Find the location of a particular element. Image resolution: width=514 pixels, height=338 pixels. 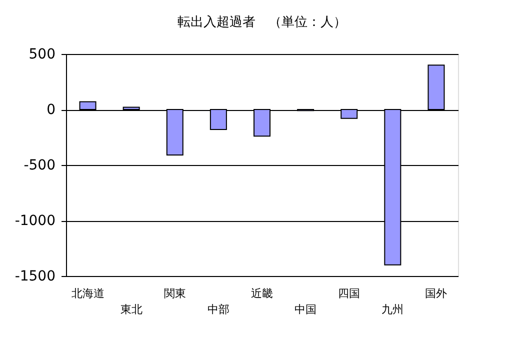

x-tick-label: 近畿 is located at coordinates (262, 293).